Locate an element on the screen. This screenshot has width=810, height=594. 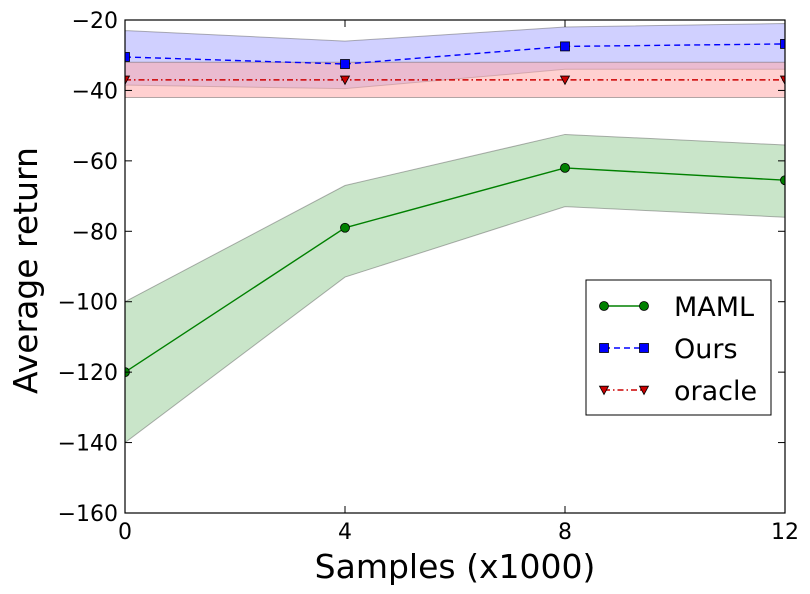
x-axis-title: Samples (x1000) is located at coordinates (455, 566).